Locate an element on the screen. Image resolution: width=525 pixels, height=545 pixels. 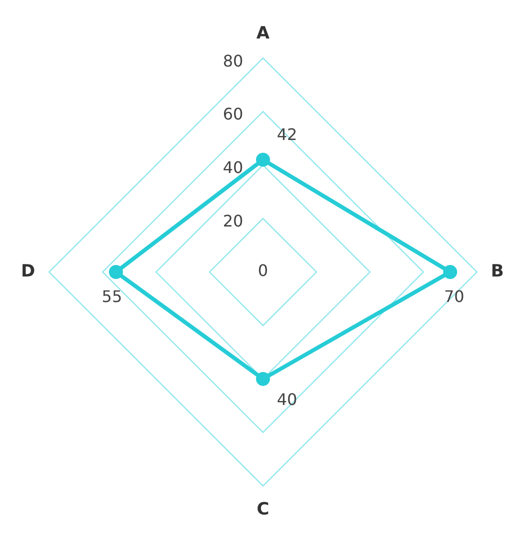
spoke-label: B is located at coordinates (497, 271).